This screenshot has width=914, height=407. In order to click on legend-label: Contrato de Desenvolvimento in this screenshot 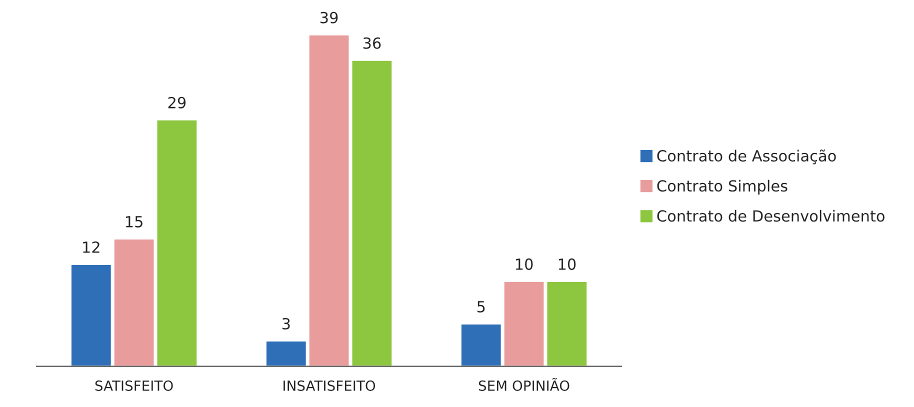, I will do `click(770, 216)`.